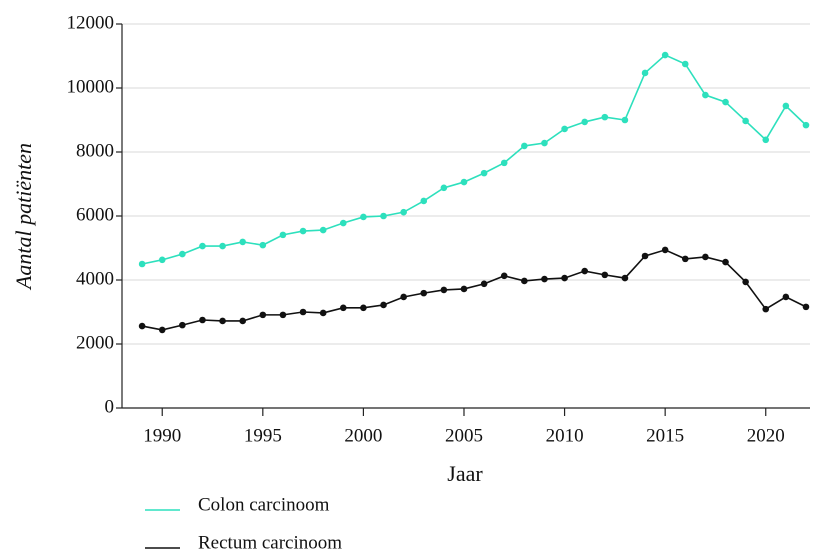 Image resolution: width=822 pixels, height=556 pixels. Describe the element at coordinates (162, 435) in the screenshot. I see `x-tick-label: 1990` at that location.